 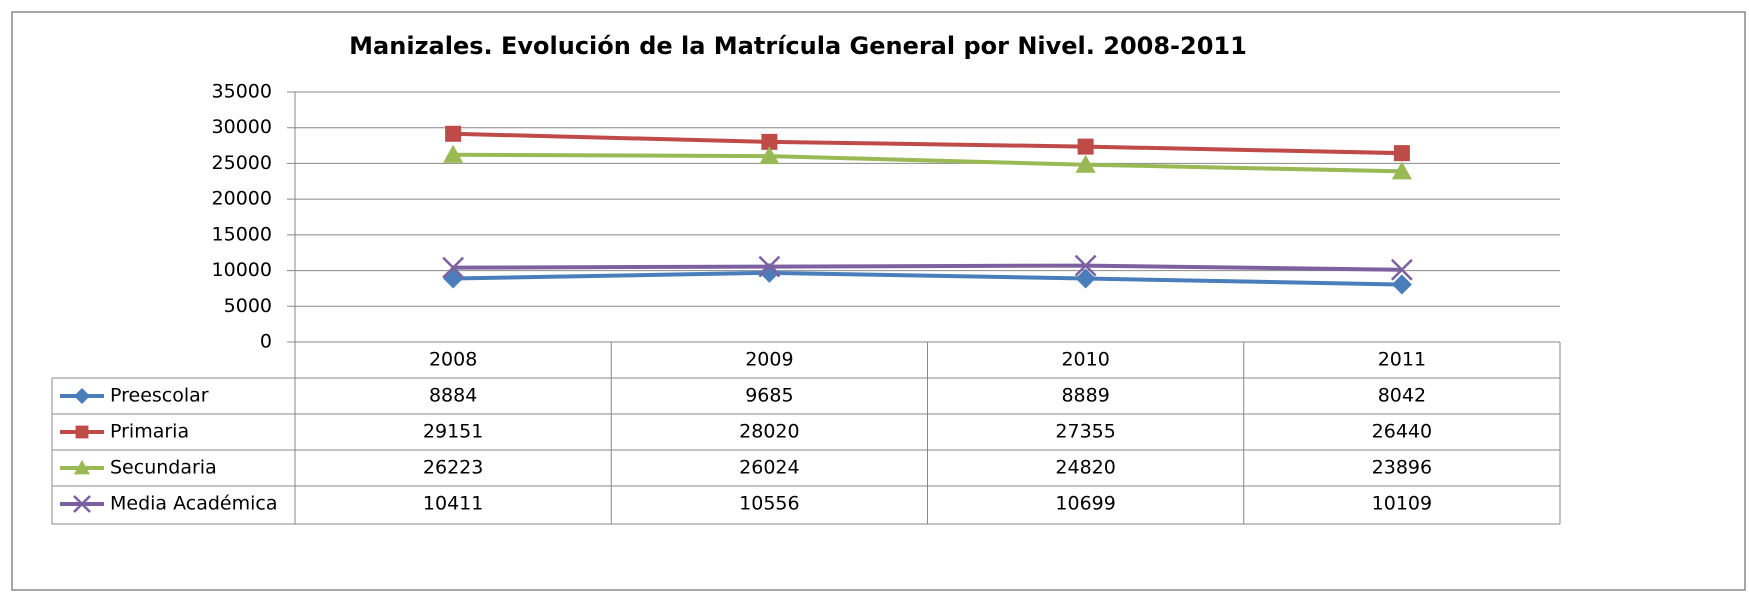 What do you see at coordinates (242, 163) in the screenshot?
I see `y-tick-label: 25000` at bounding box center [242, 163].